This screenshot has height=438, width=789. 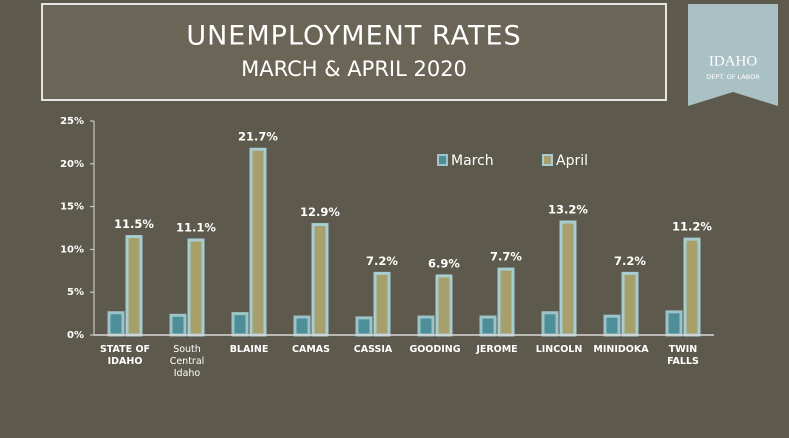 I want to click on x-tick-label: CASSIA, so click(x=373, y=349).